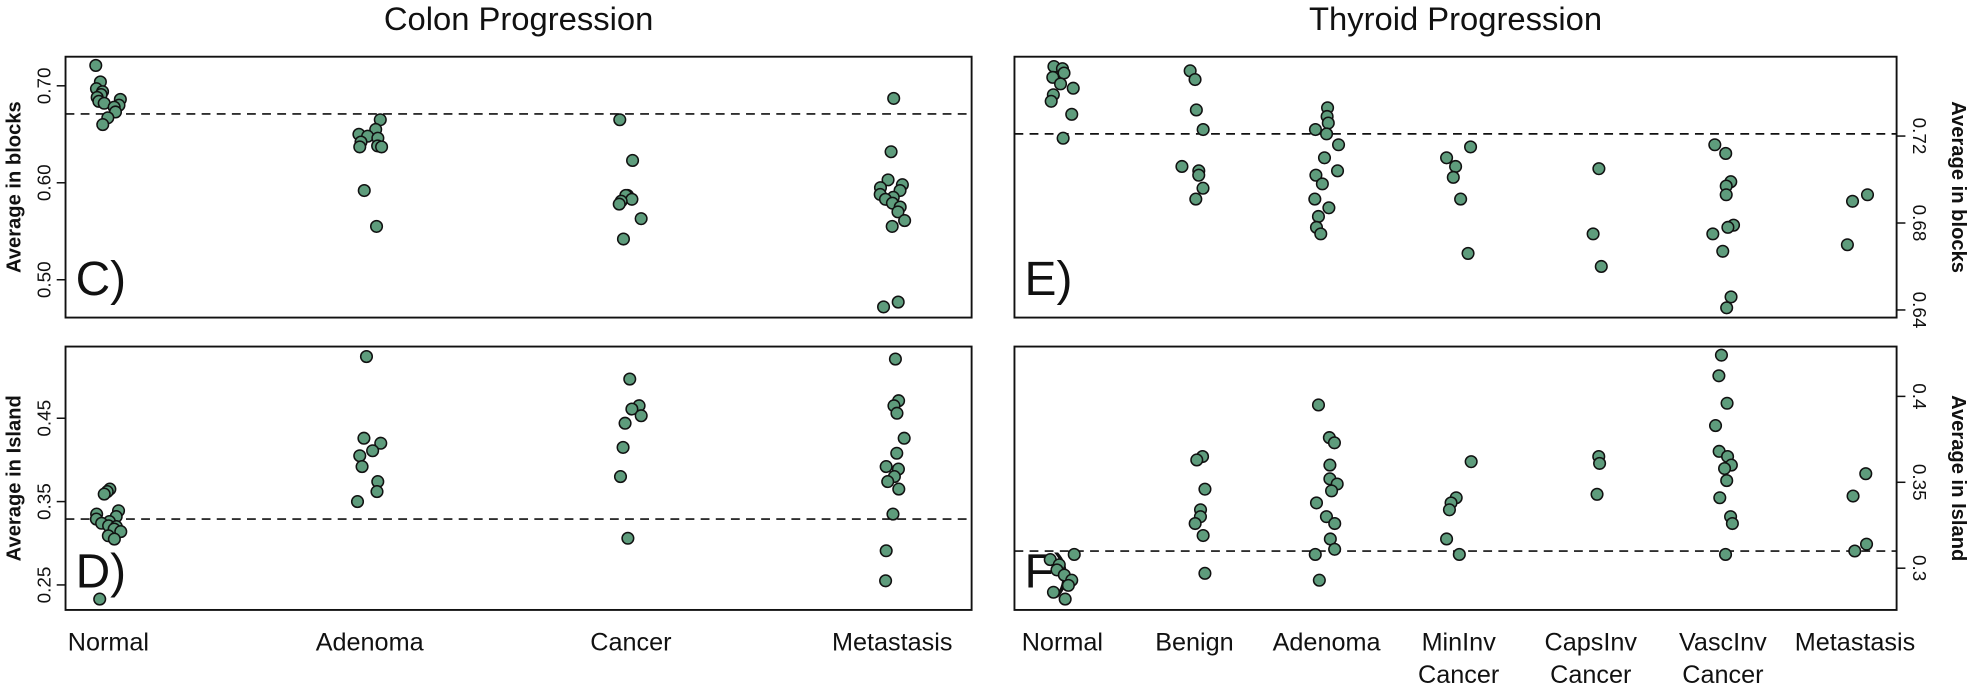 This screenshot has width=1976, height=693. I want to click on y-tick-label: 0.50, so click(44, 279).